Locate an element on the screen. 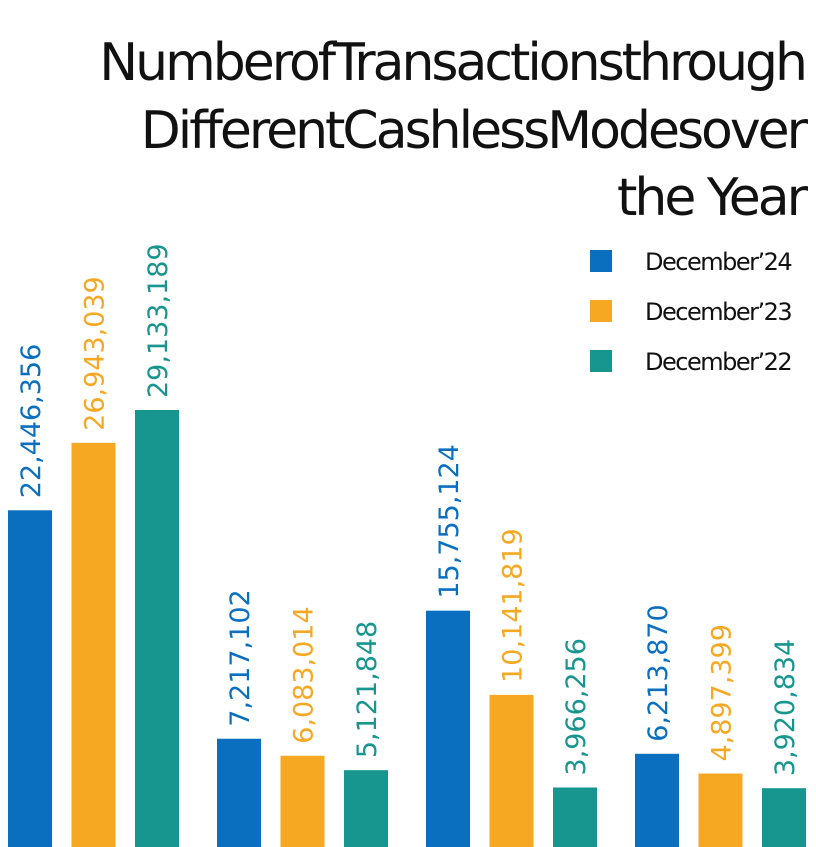  value-label: 29,133,189 is located at coordinates (158, 320).